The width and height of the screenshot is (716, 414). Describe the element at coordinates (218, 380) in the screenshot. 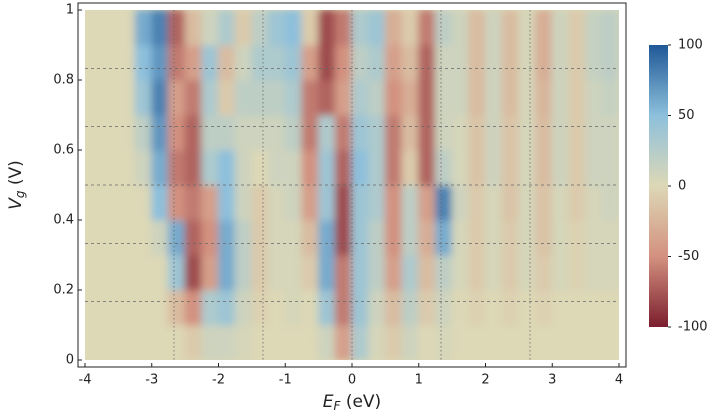

I see `x-tick-label: -2` at that location.